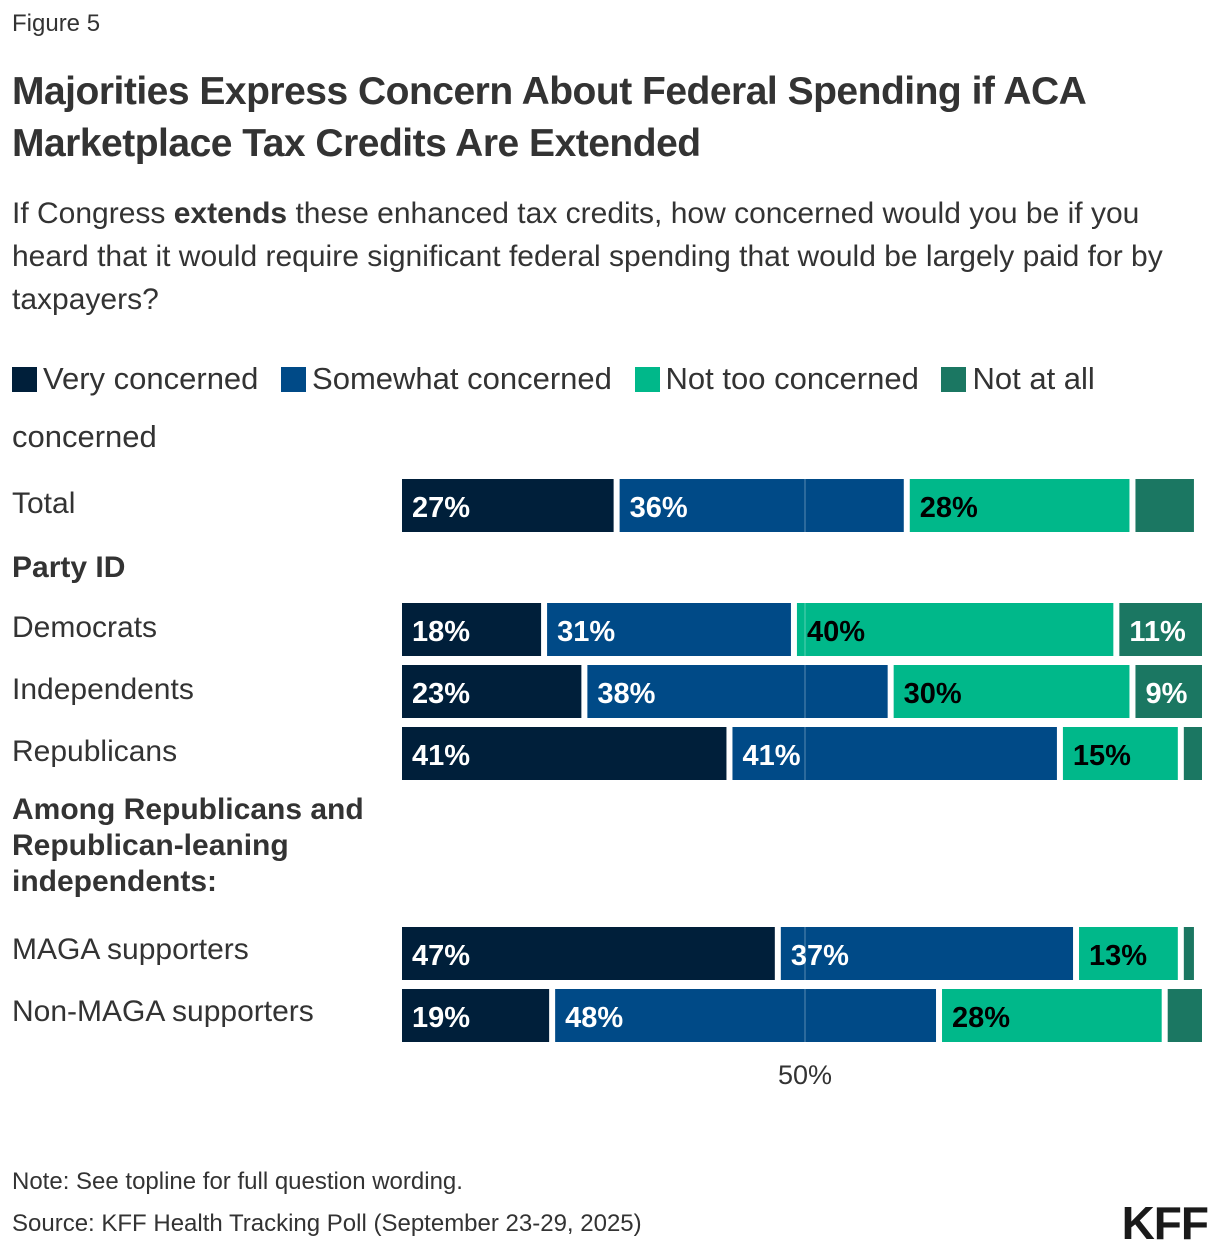  Describe the element at coordinates (626, 694) in the screenshot. I see `data-label: 38%` at that location.